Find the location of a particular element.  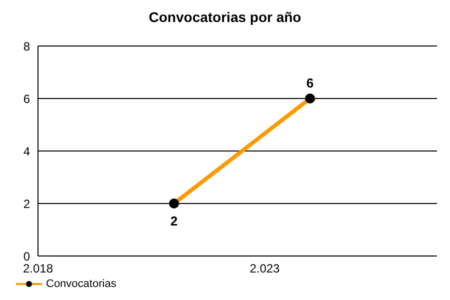

x-tick-label: 2.018 is located at coordinates (38, 269).